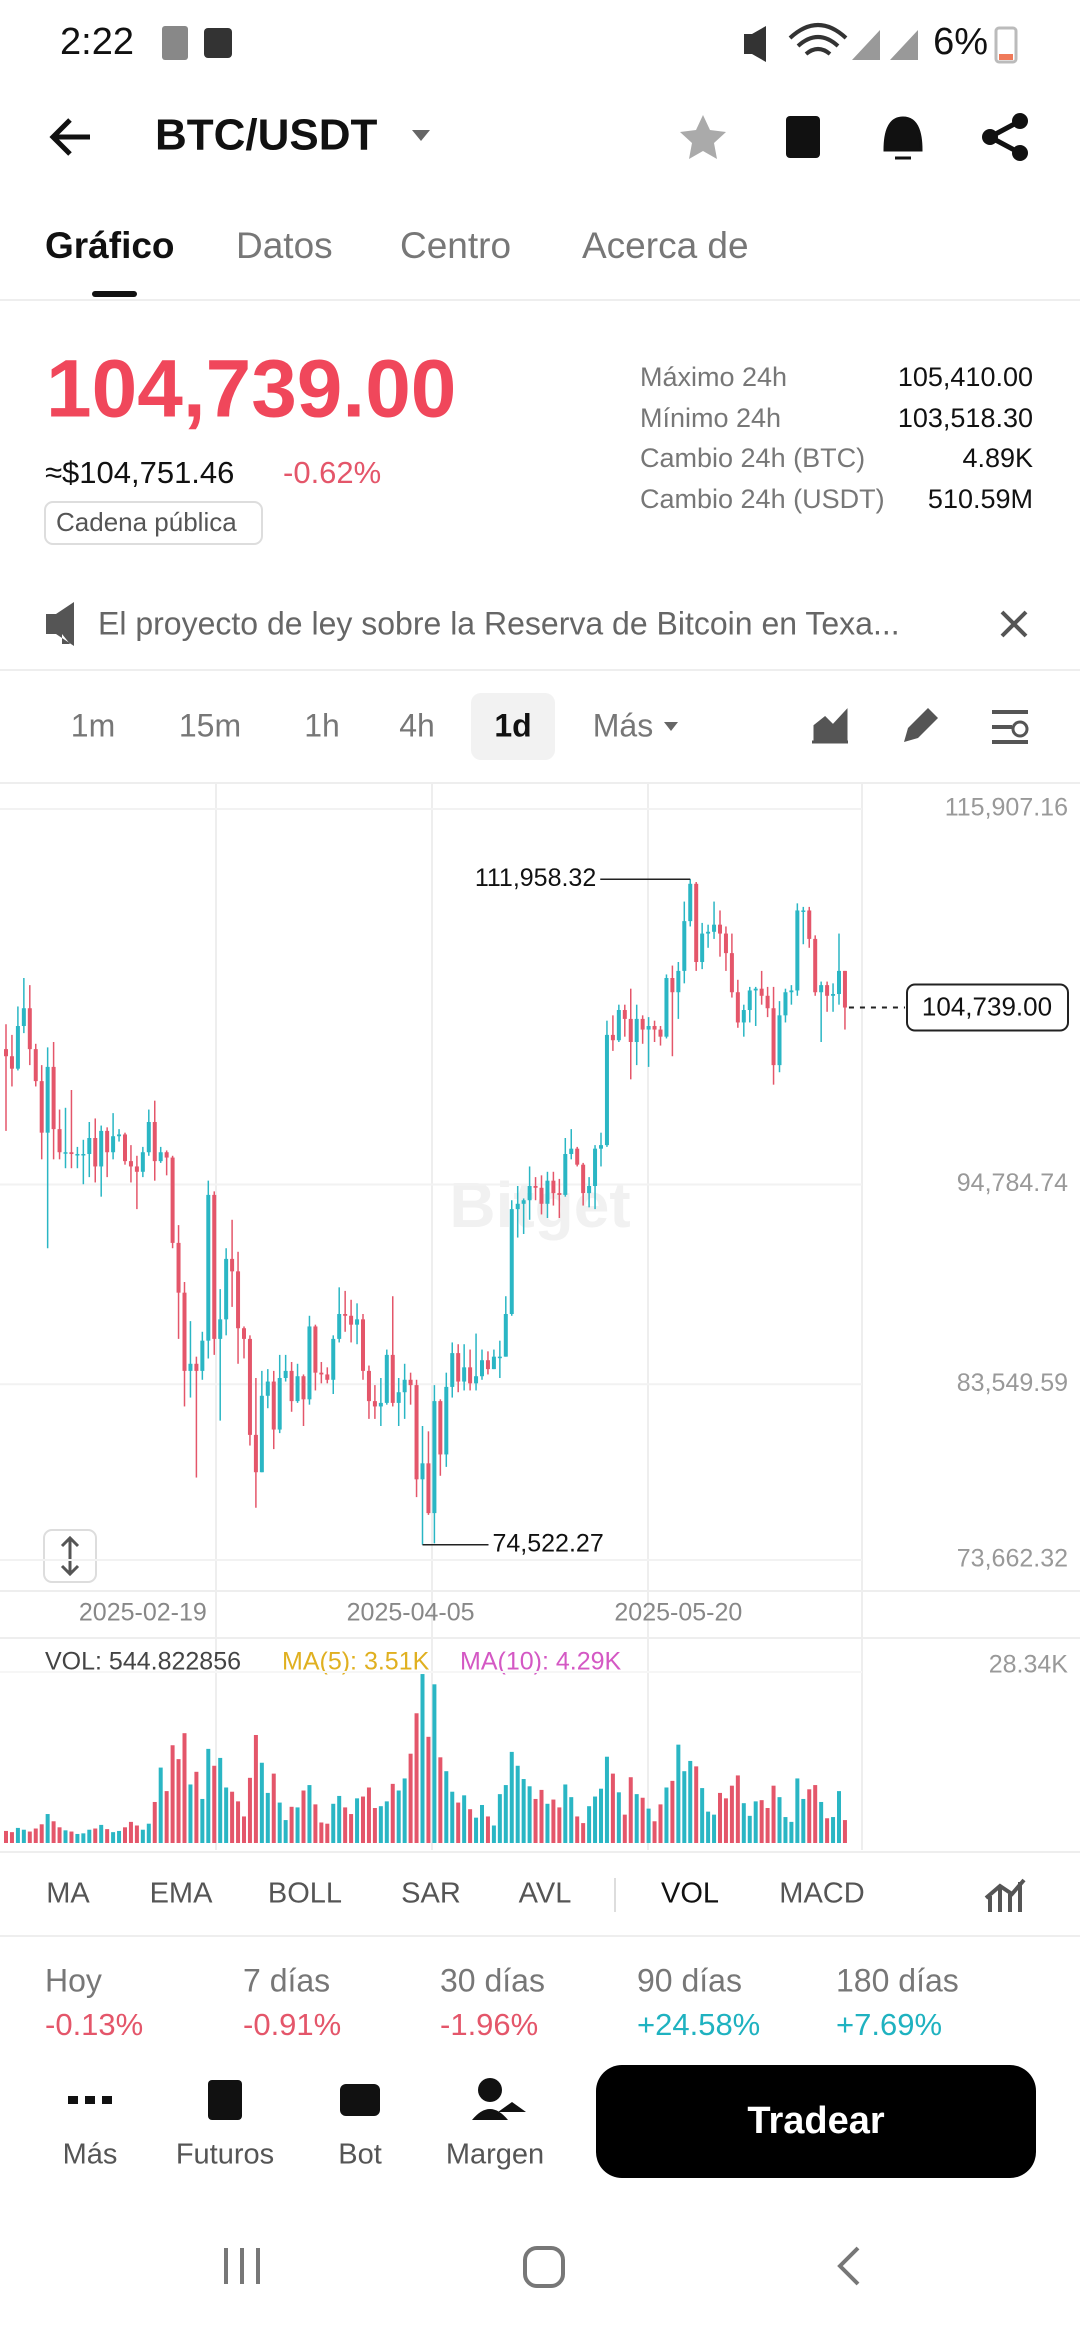 Image resolution: width=1080 pixels, height=2340 pixels. Describe the element at coordinates (431, 1894) in the screenshot. I see `indicator: SAR` at that location.